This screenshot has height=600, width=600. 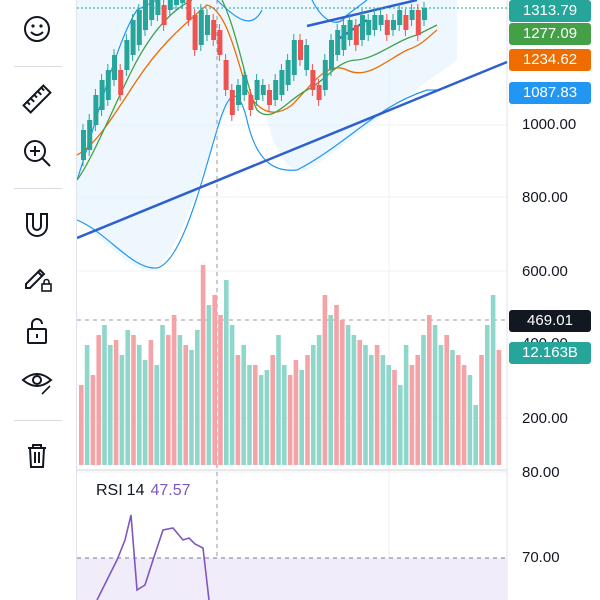 What do you see at coordinates (37, 29) in the screenshot?
I see `smiley-icon` at bounding box center [37, 29].